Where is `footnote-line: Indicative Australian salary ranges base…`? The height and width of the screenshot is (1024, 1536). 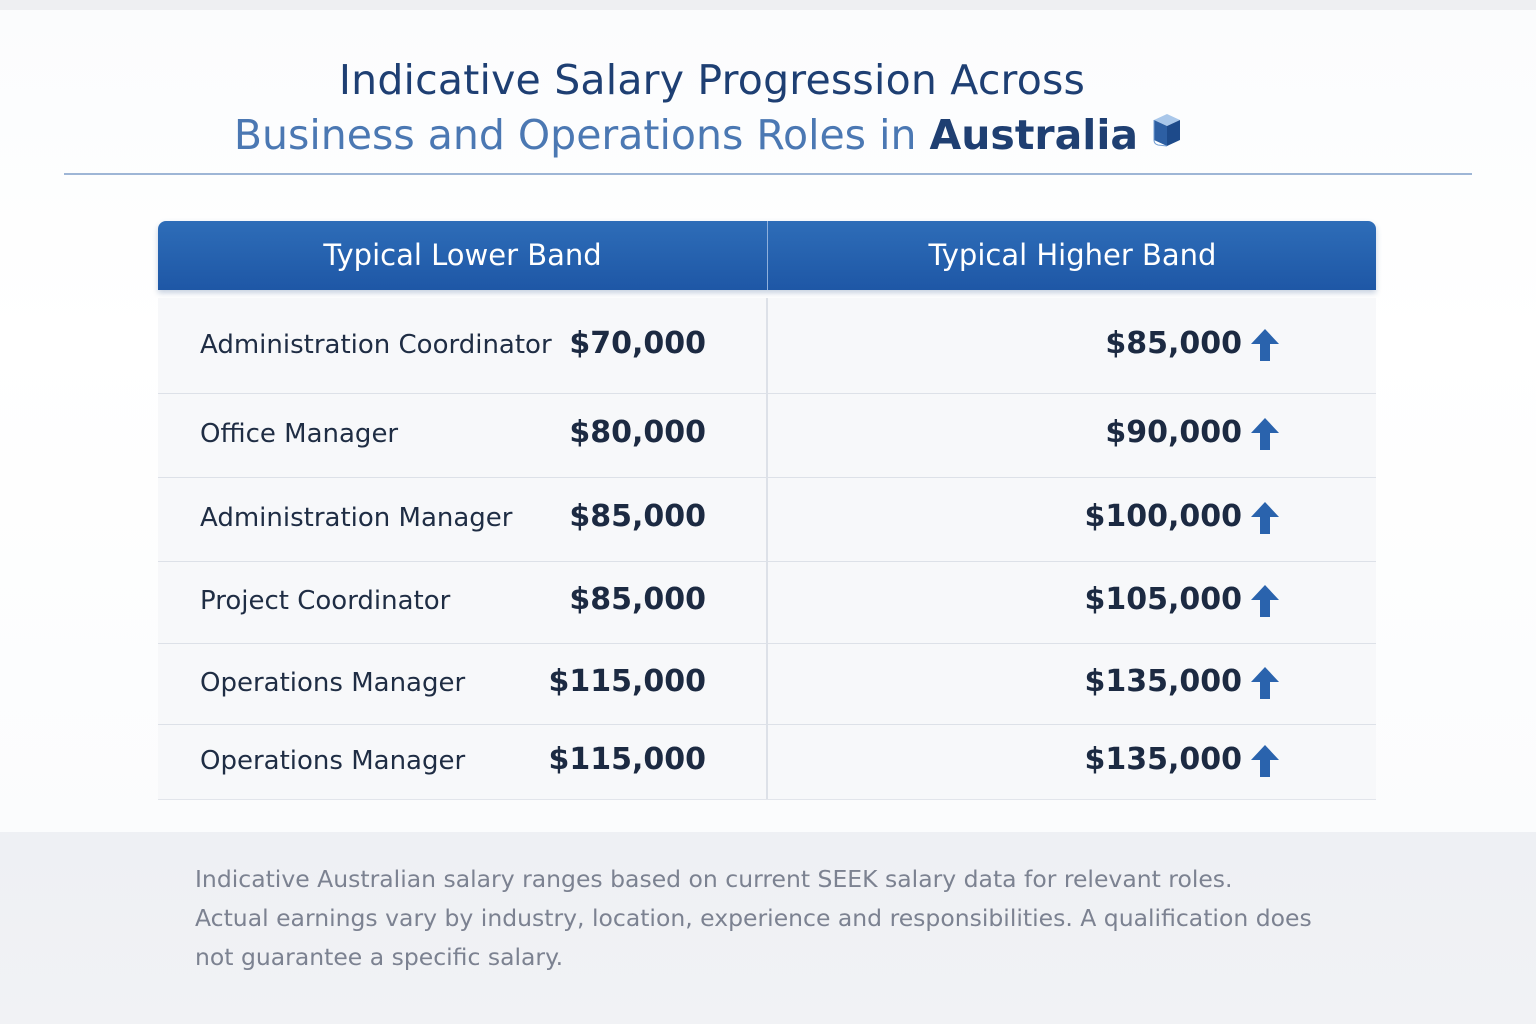 footnote-line: Indicative Australian salary ranges base… is located at coordinates (714, 879).